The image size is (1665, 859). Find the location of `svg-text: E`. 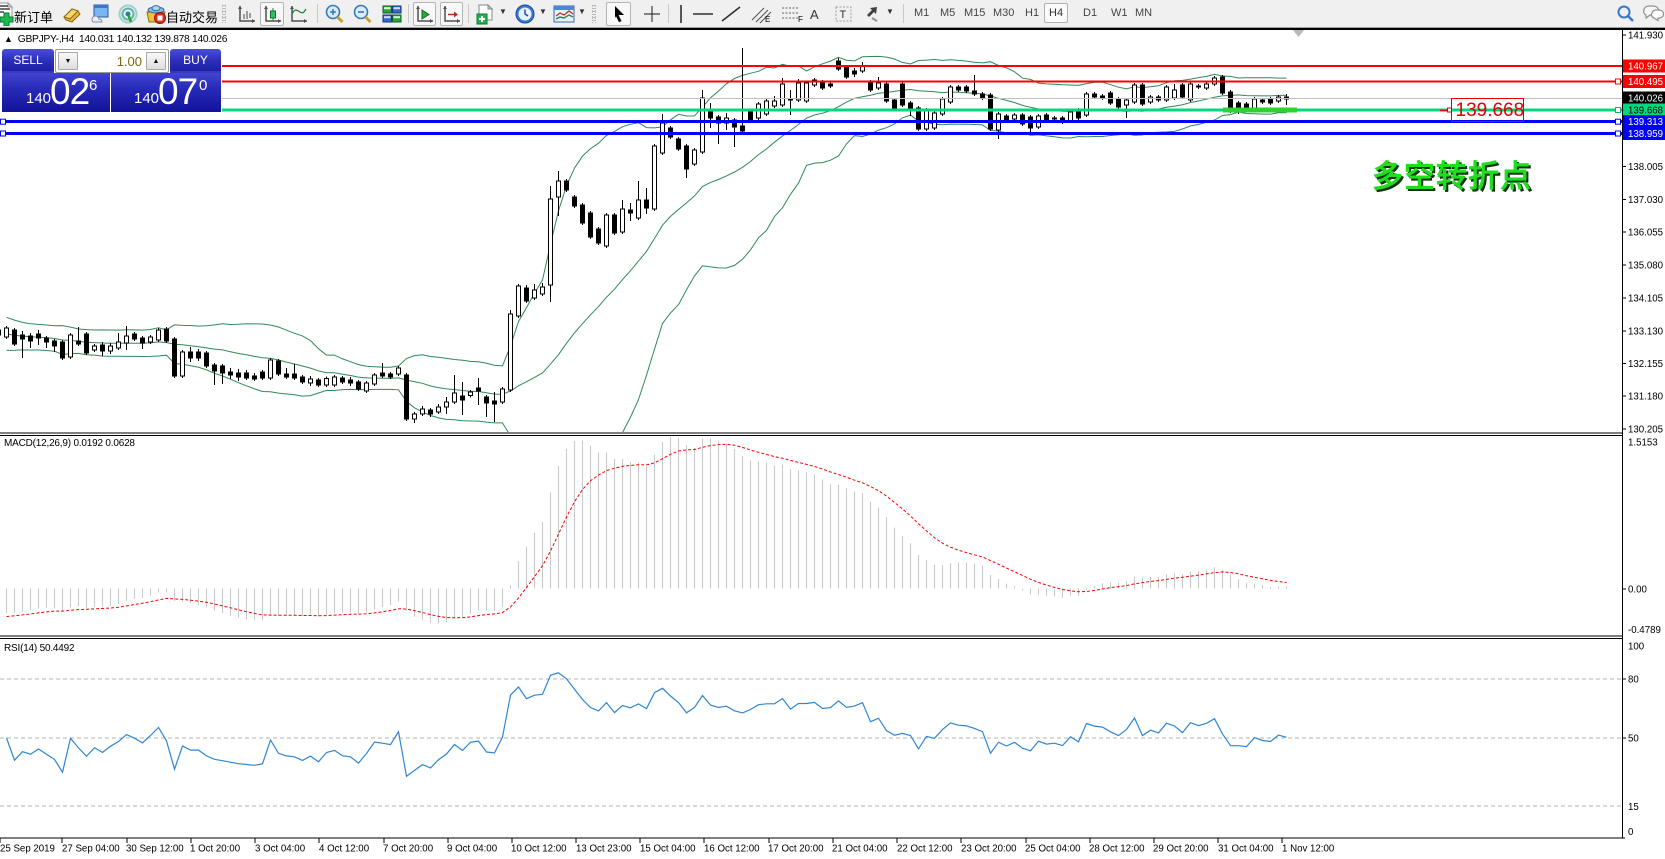

svg-text: E is located at coordinates (767, 19).